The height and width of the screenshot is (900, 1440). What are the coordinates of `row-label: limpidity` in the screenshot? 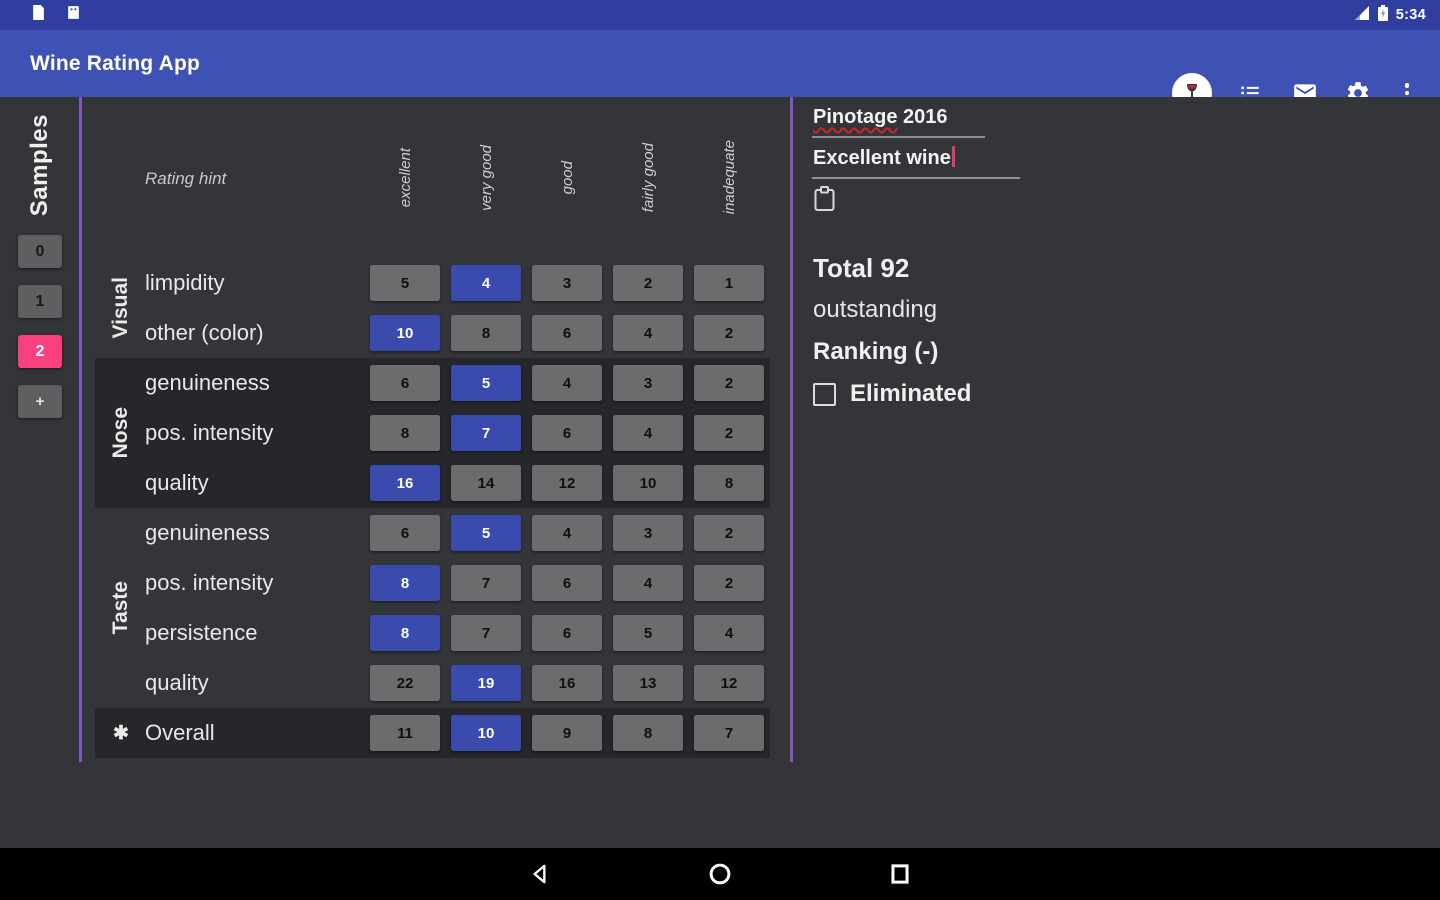 It's located at (185, 282).